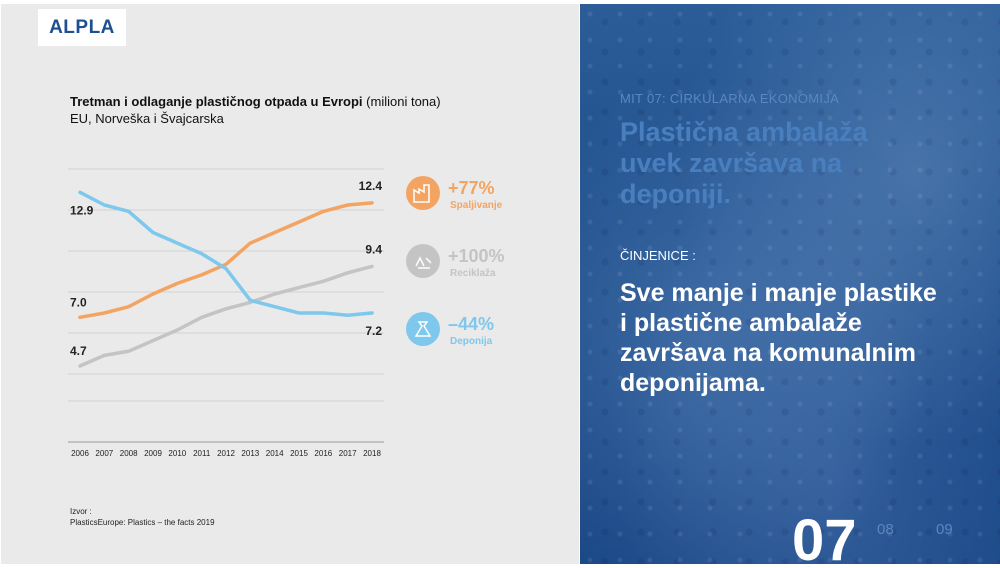 The image size is (1000, 568). Describe the element at coordinates (250, 453) in the screenshot. I see `x-tick-label: 2013` at that location.